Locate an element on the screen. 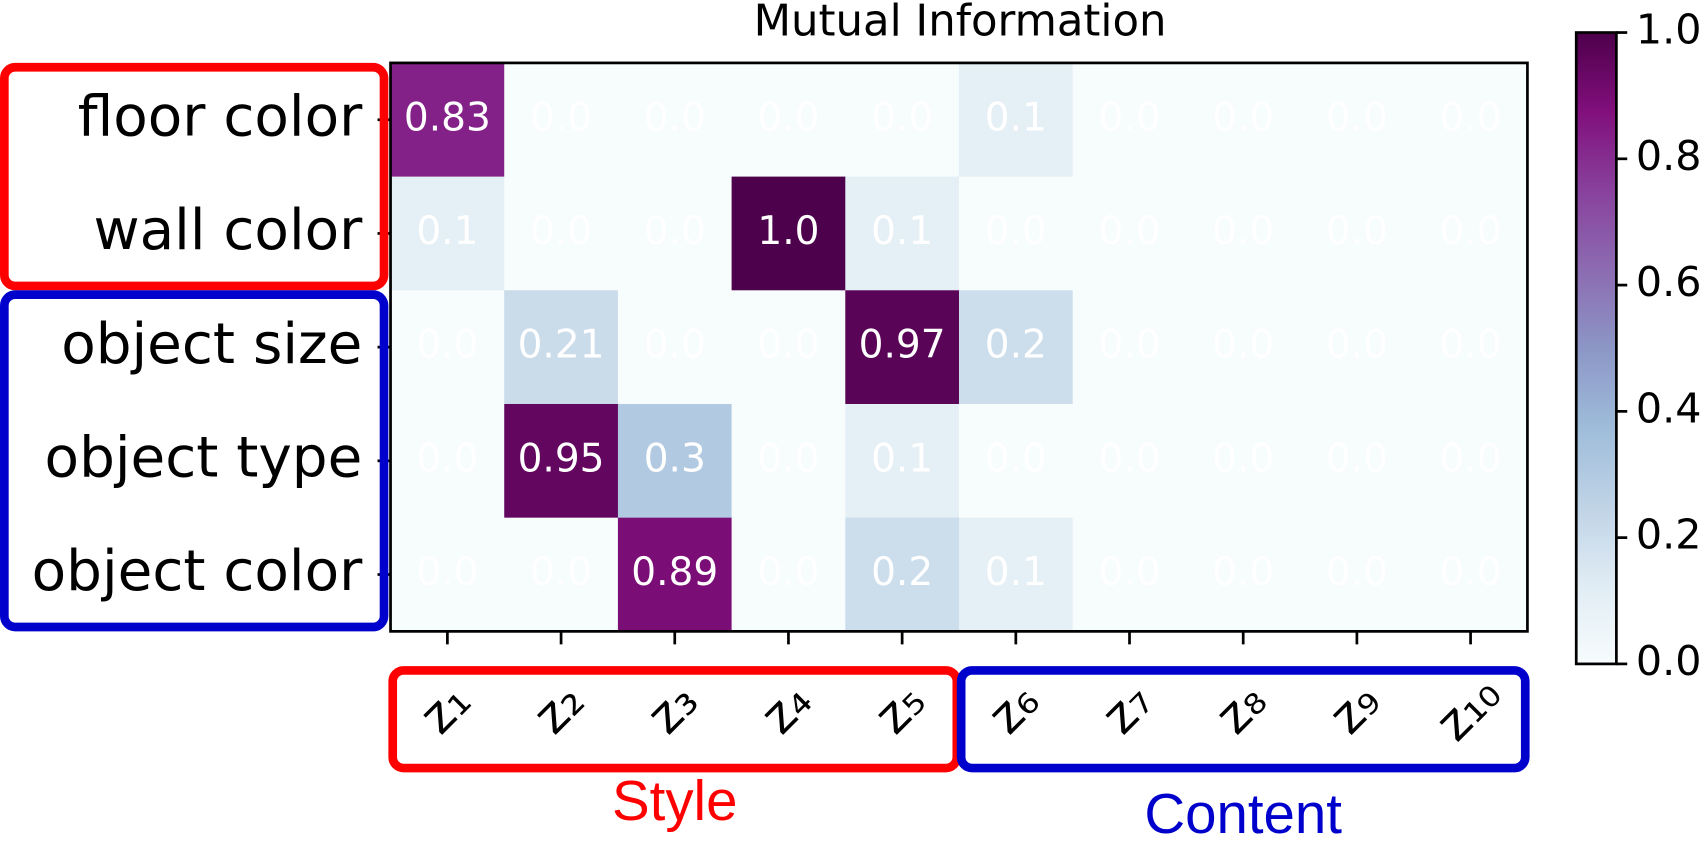 The width and height of the screenshot is (1701, 857). cell-label: 0.89 is located at coordinates (674, 572).